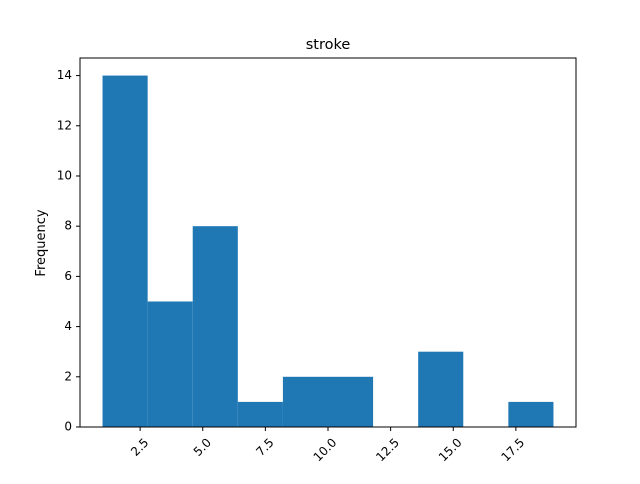 The image size is (640, 484). What do you see at coordinates (264, 446) in the screenshot?
I see `x-tick-label: 7.5` at bounding box center [264, 446].